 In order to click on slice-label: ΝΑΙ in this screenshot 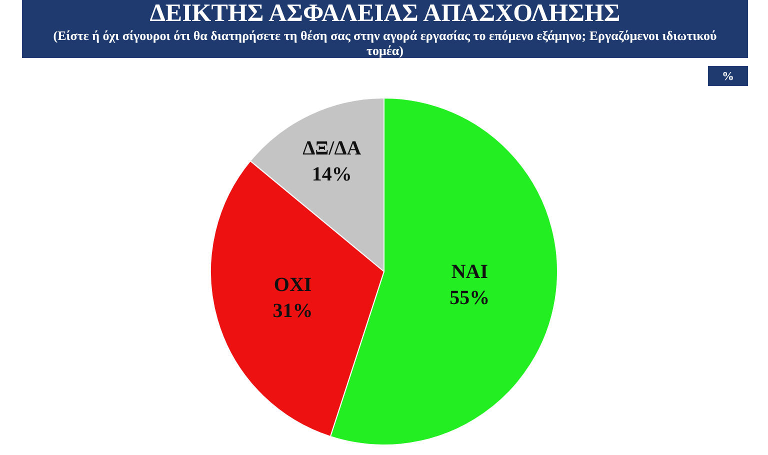, I will do `click(469, 272)`.